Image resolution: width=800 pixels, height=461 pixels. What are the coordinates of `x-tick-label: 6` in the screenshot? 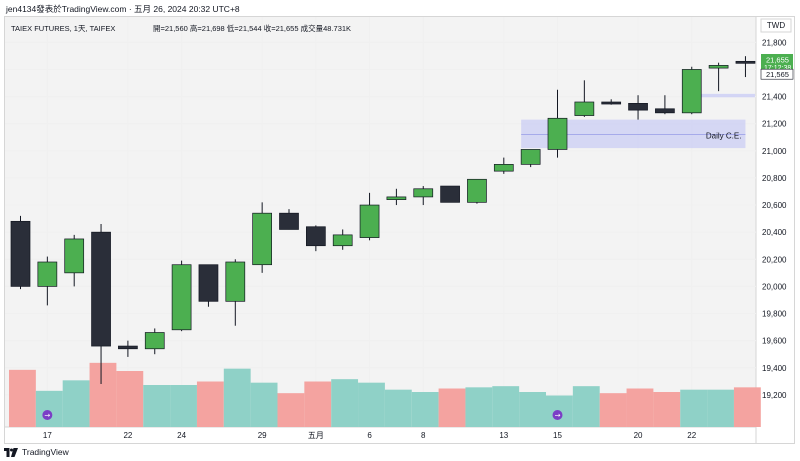 It's located at (369, 435).